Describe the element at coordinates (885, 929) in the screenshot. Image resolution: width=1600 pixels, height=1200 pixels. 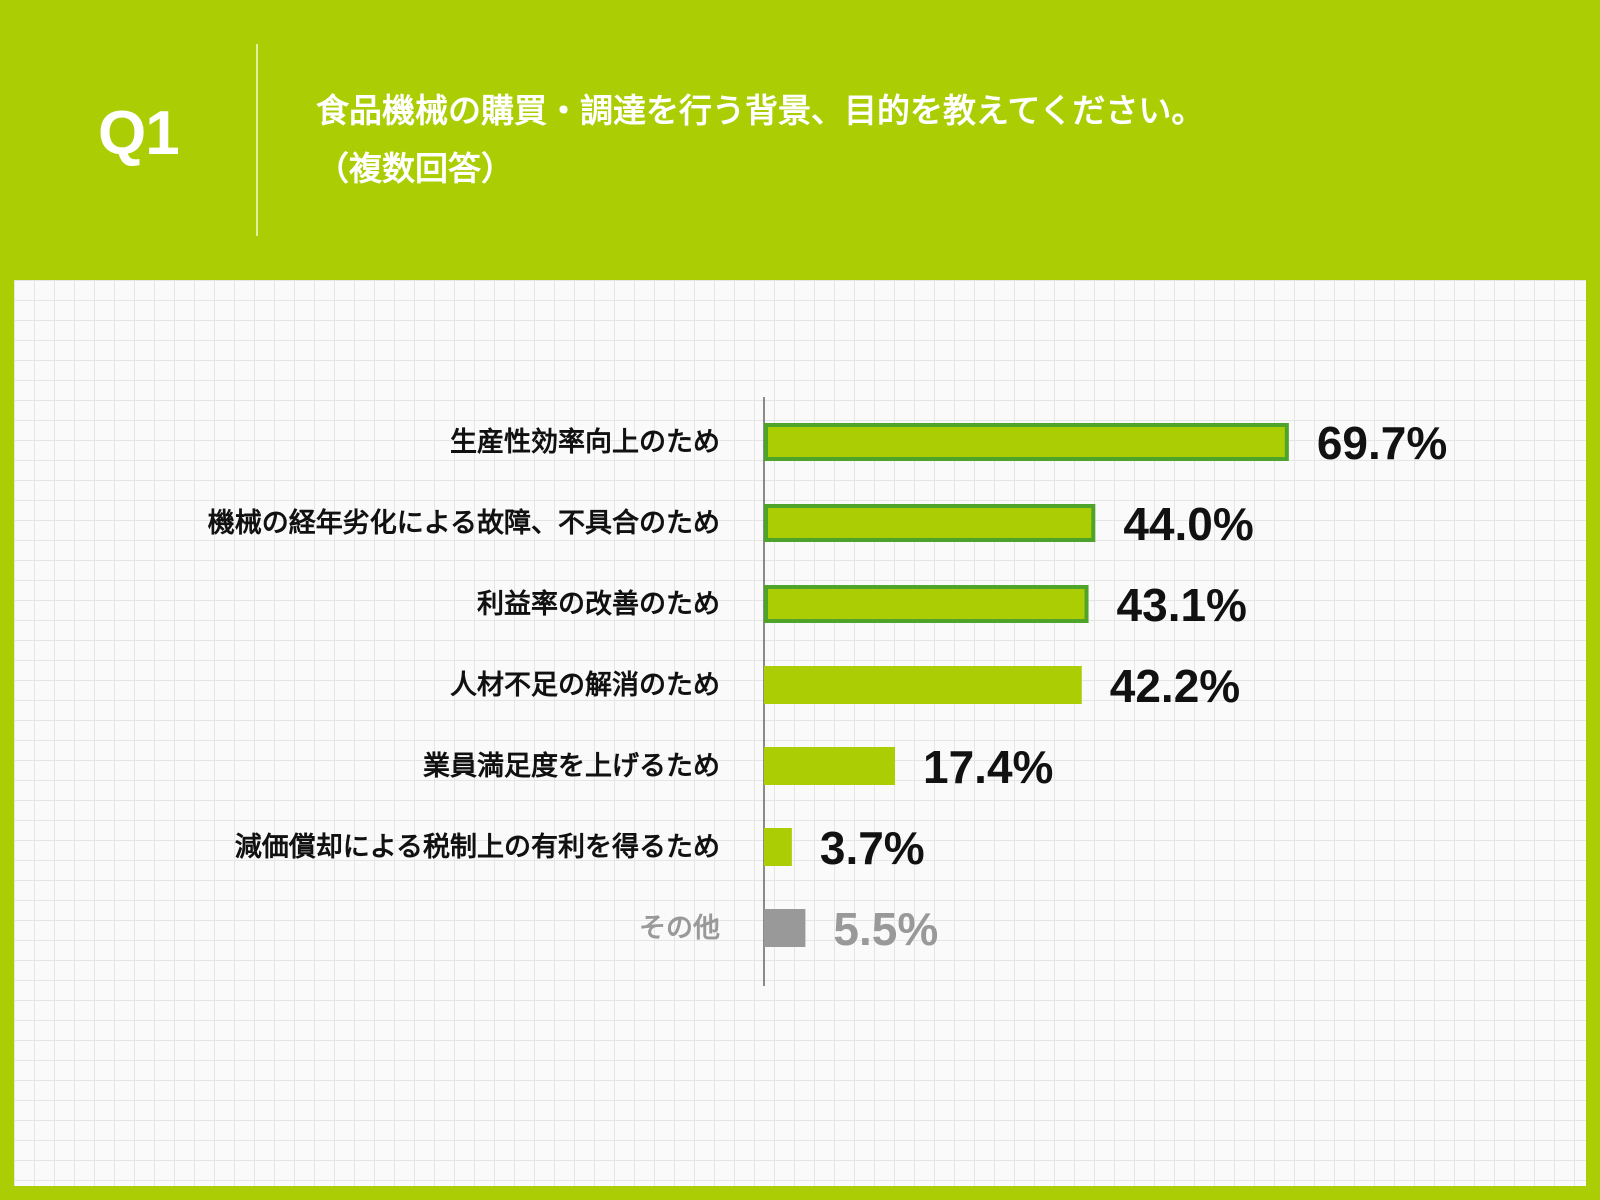
I see `value-label-6: 5.5%` at that location.